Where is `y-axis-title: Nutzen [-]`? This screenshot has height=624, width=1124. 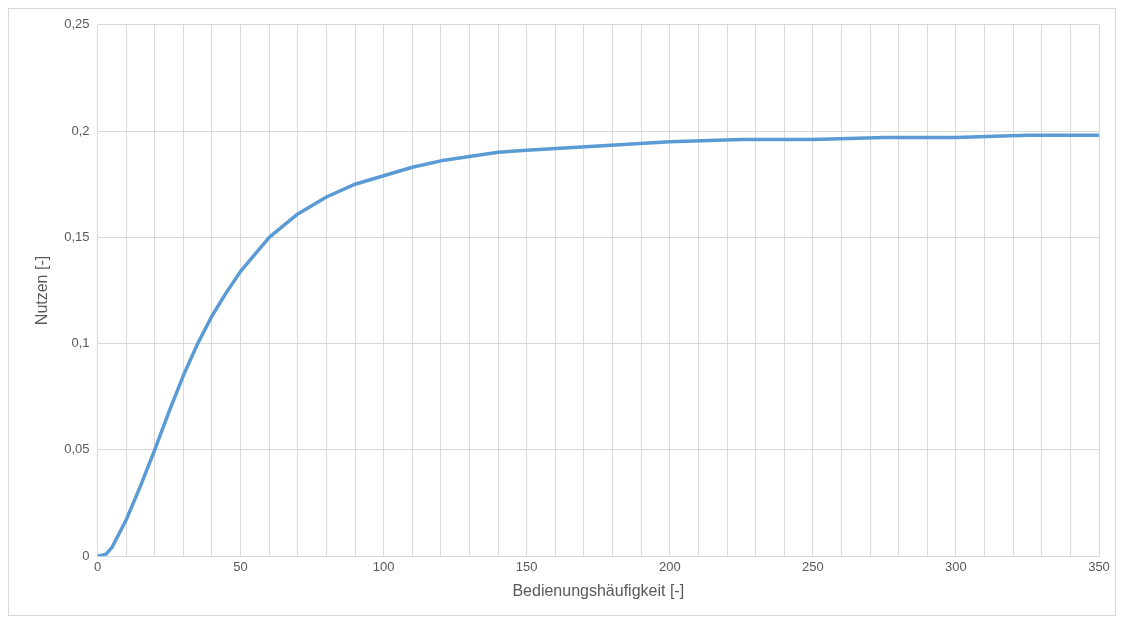
y-axis-title: Nutzen [-] is located at coordinates (42, 290).